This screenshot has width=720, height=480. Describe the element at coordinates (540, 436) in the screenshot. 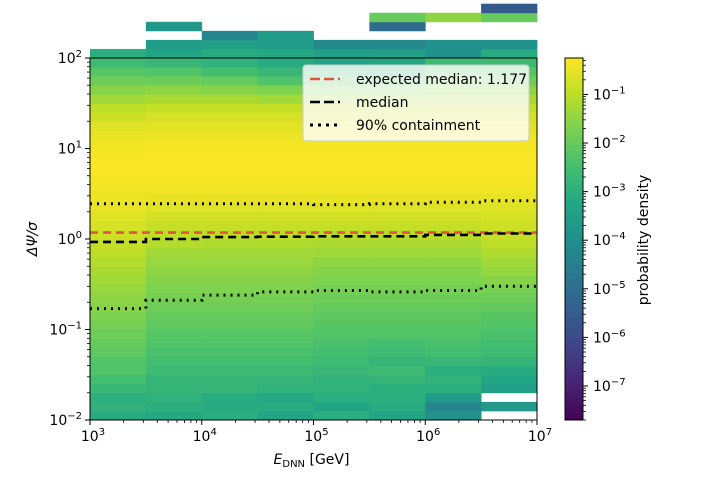

I see `x-tick-label: 107` at that location.